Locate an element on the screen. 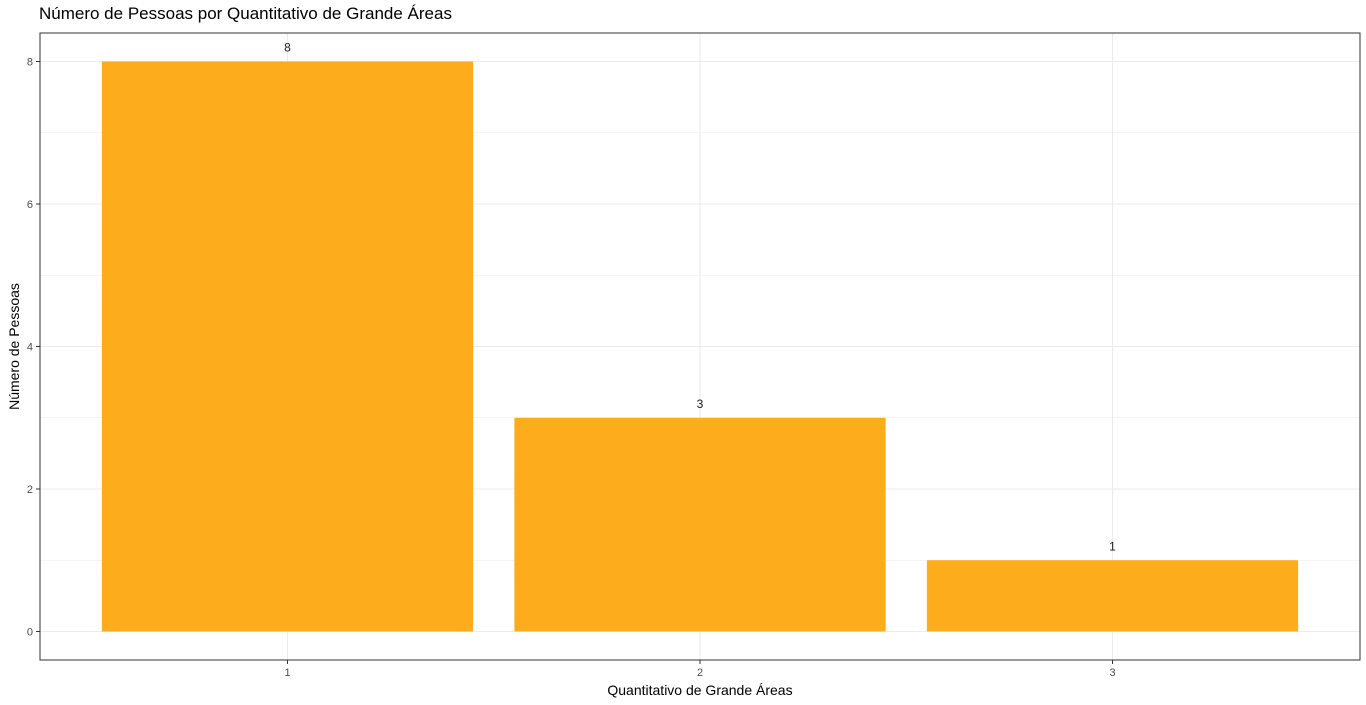 The image size is (1366, 705). x-axis: 1 2 3 is located at coordinates (700, 669).